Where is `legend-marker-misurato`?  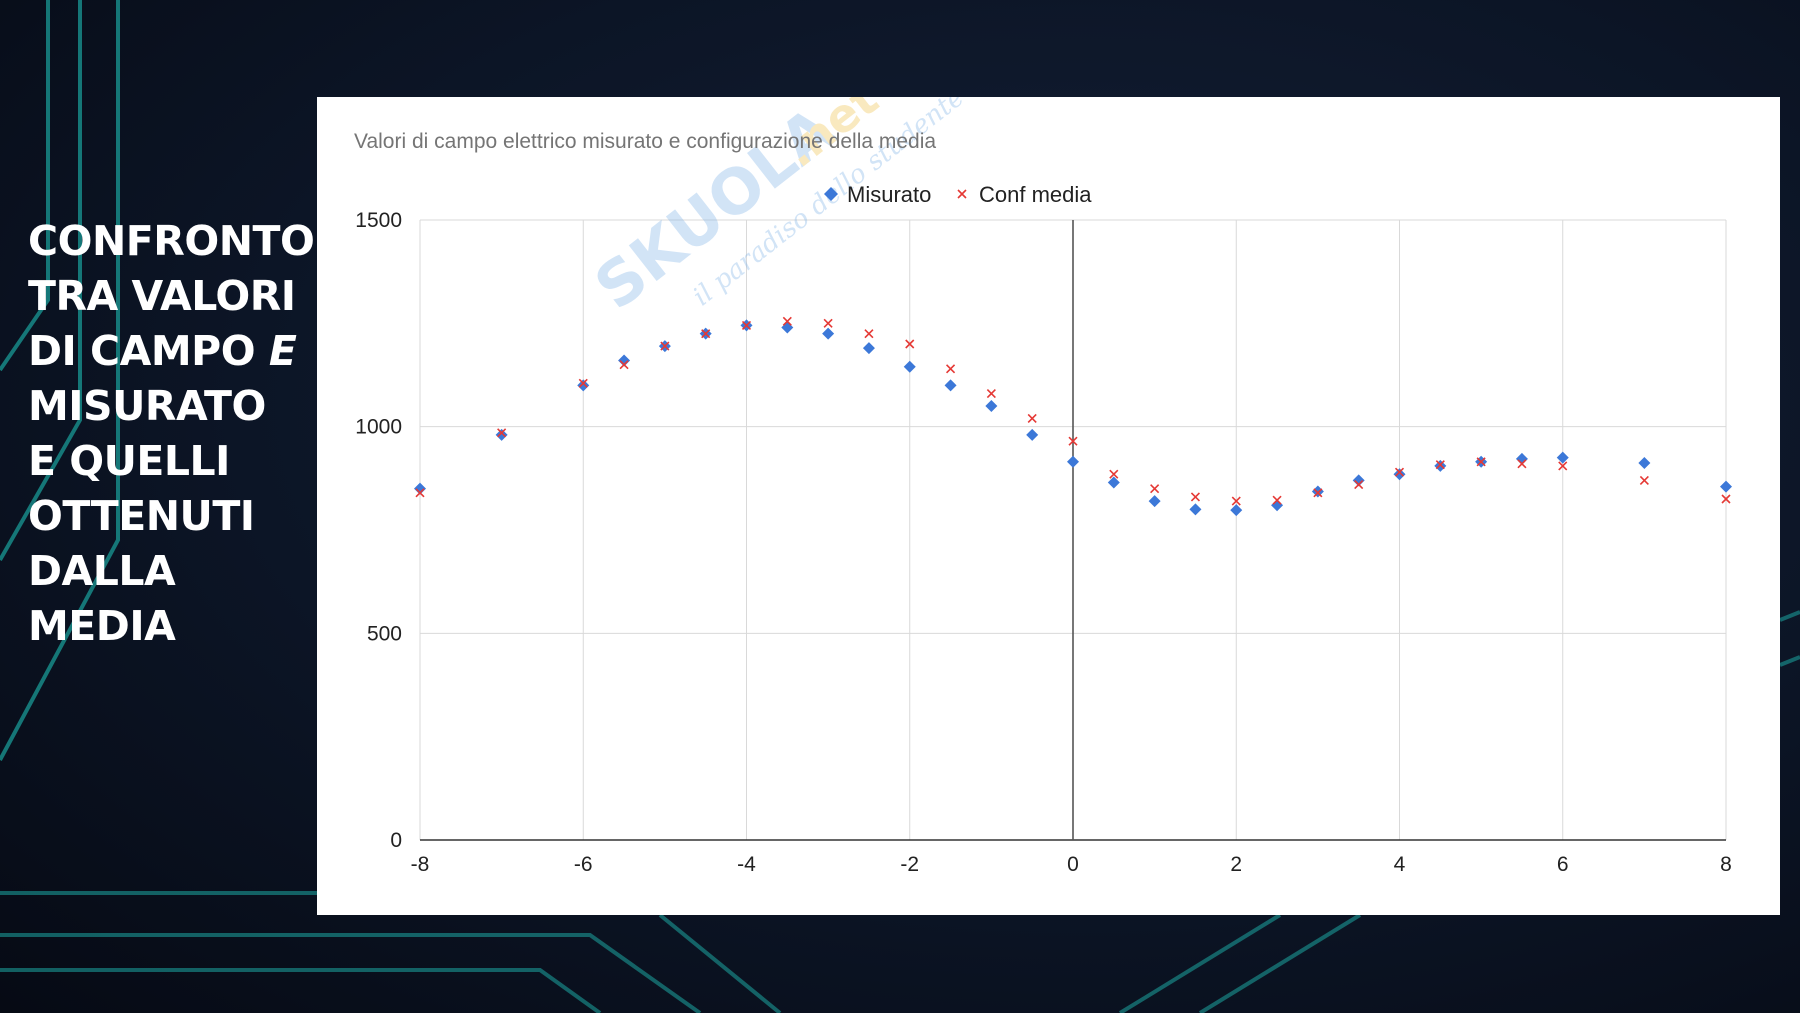 legend-marker-misurato is located at coordinates (831, 194).